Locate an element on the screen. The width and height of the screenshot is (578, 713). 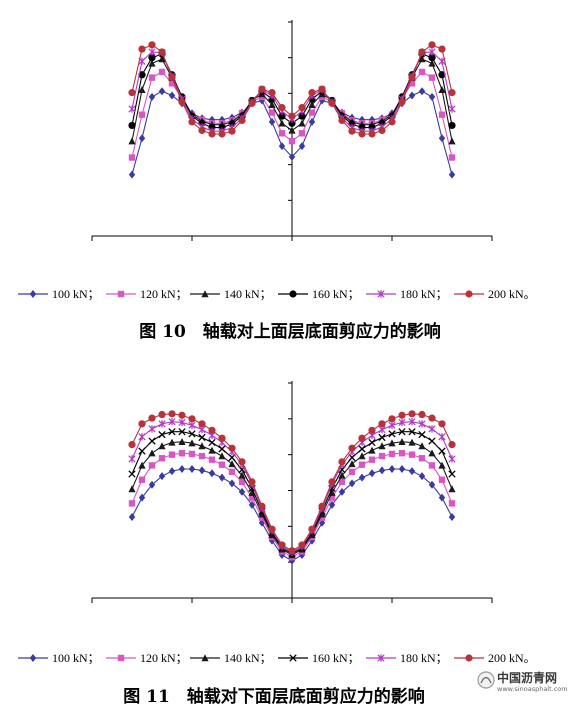
legend-item: 180 kN； is located at coordinates (407, 658).